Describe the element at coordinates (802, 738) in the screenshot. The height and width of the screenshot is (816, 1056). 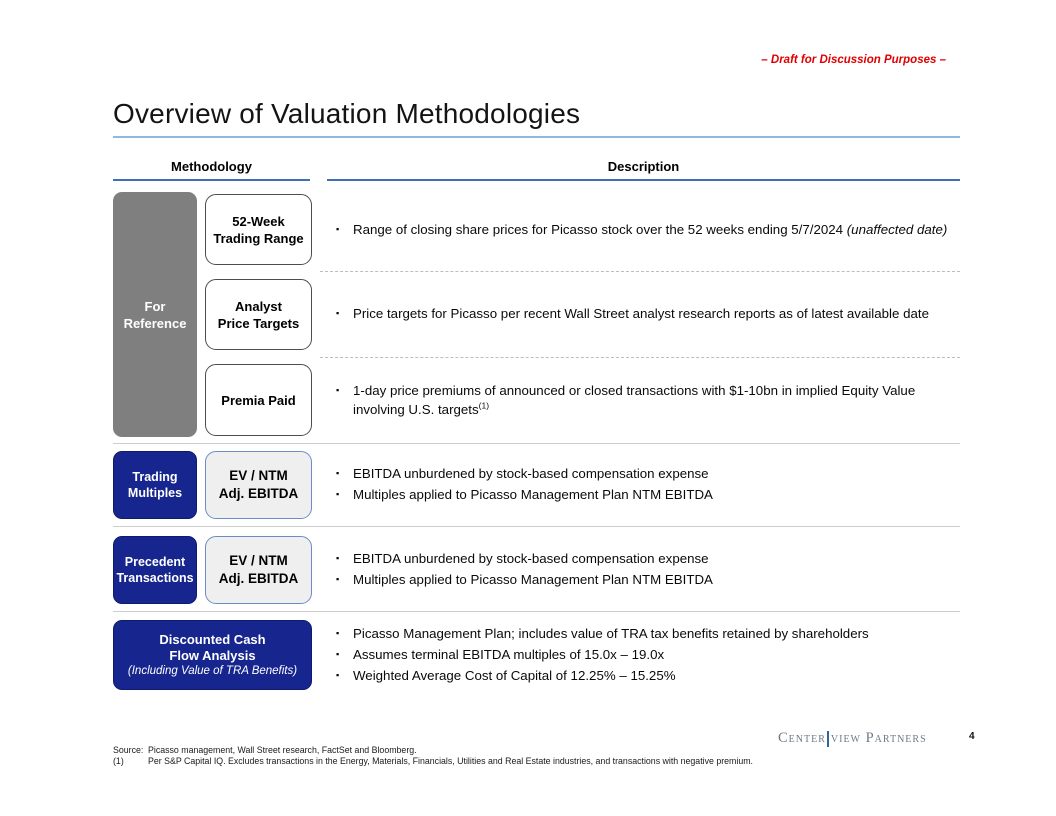
I see `logo-text-center: Center` at that location.